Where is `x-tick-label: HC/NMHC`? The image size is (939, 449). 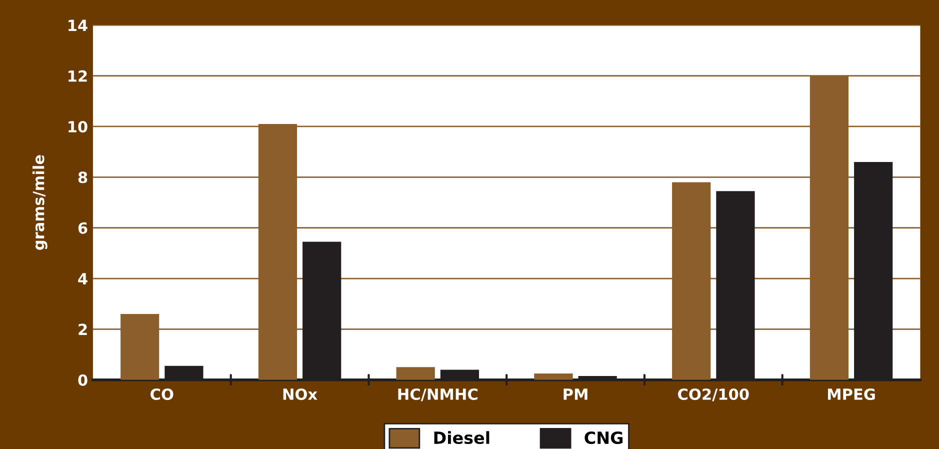
x-tick-label: HC/NMHC is located at coordinates (438, 395).